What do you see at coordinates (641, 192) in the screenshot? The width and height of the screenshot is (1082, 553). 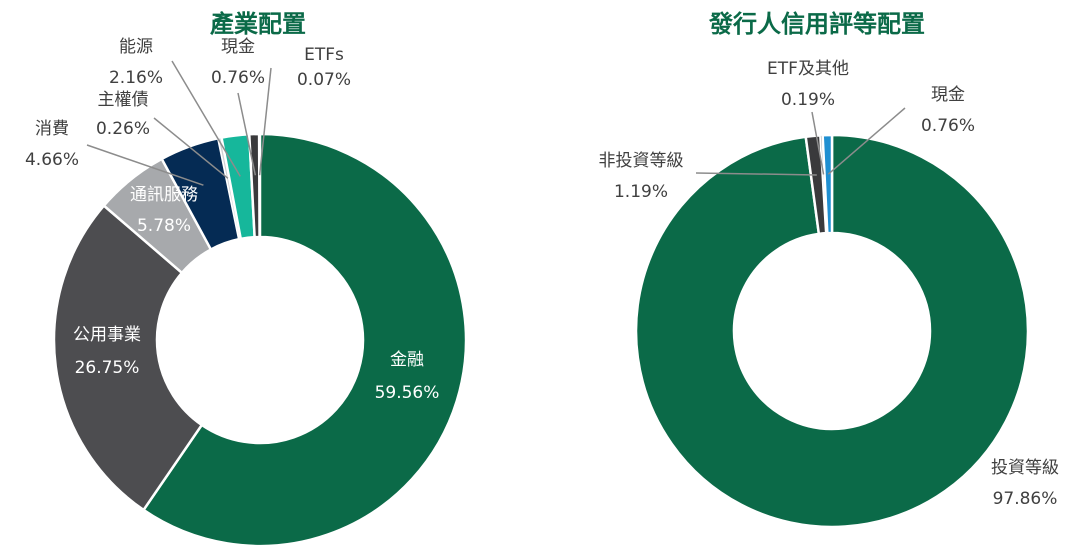 I see `slice-value-label: 1.19%` at bounding box center [641, 192].